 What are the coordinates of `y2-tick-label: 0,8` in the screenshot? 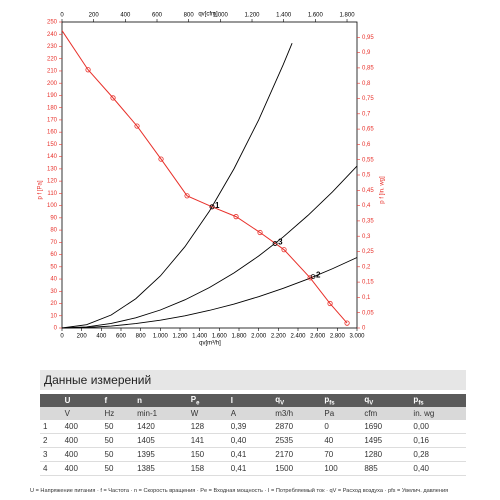 It's located at (366, 84).